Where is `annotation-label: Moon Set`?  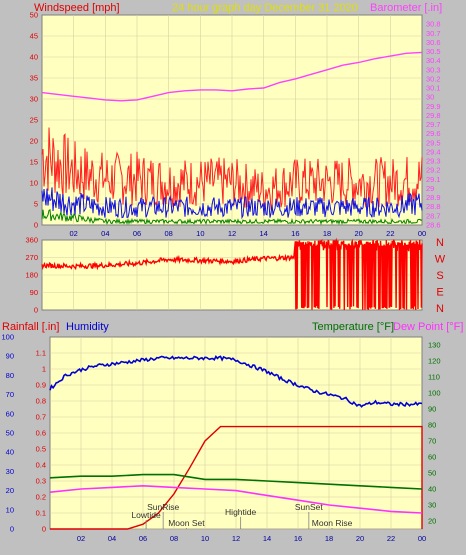 annotation-label: Moon Set is located at coordinates (186, 523).